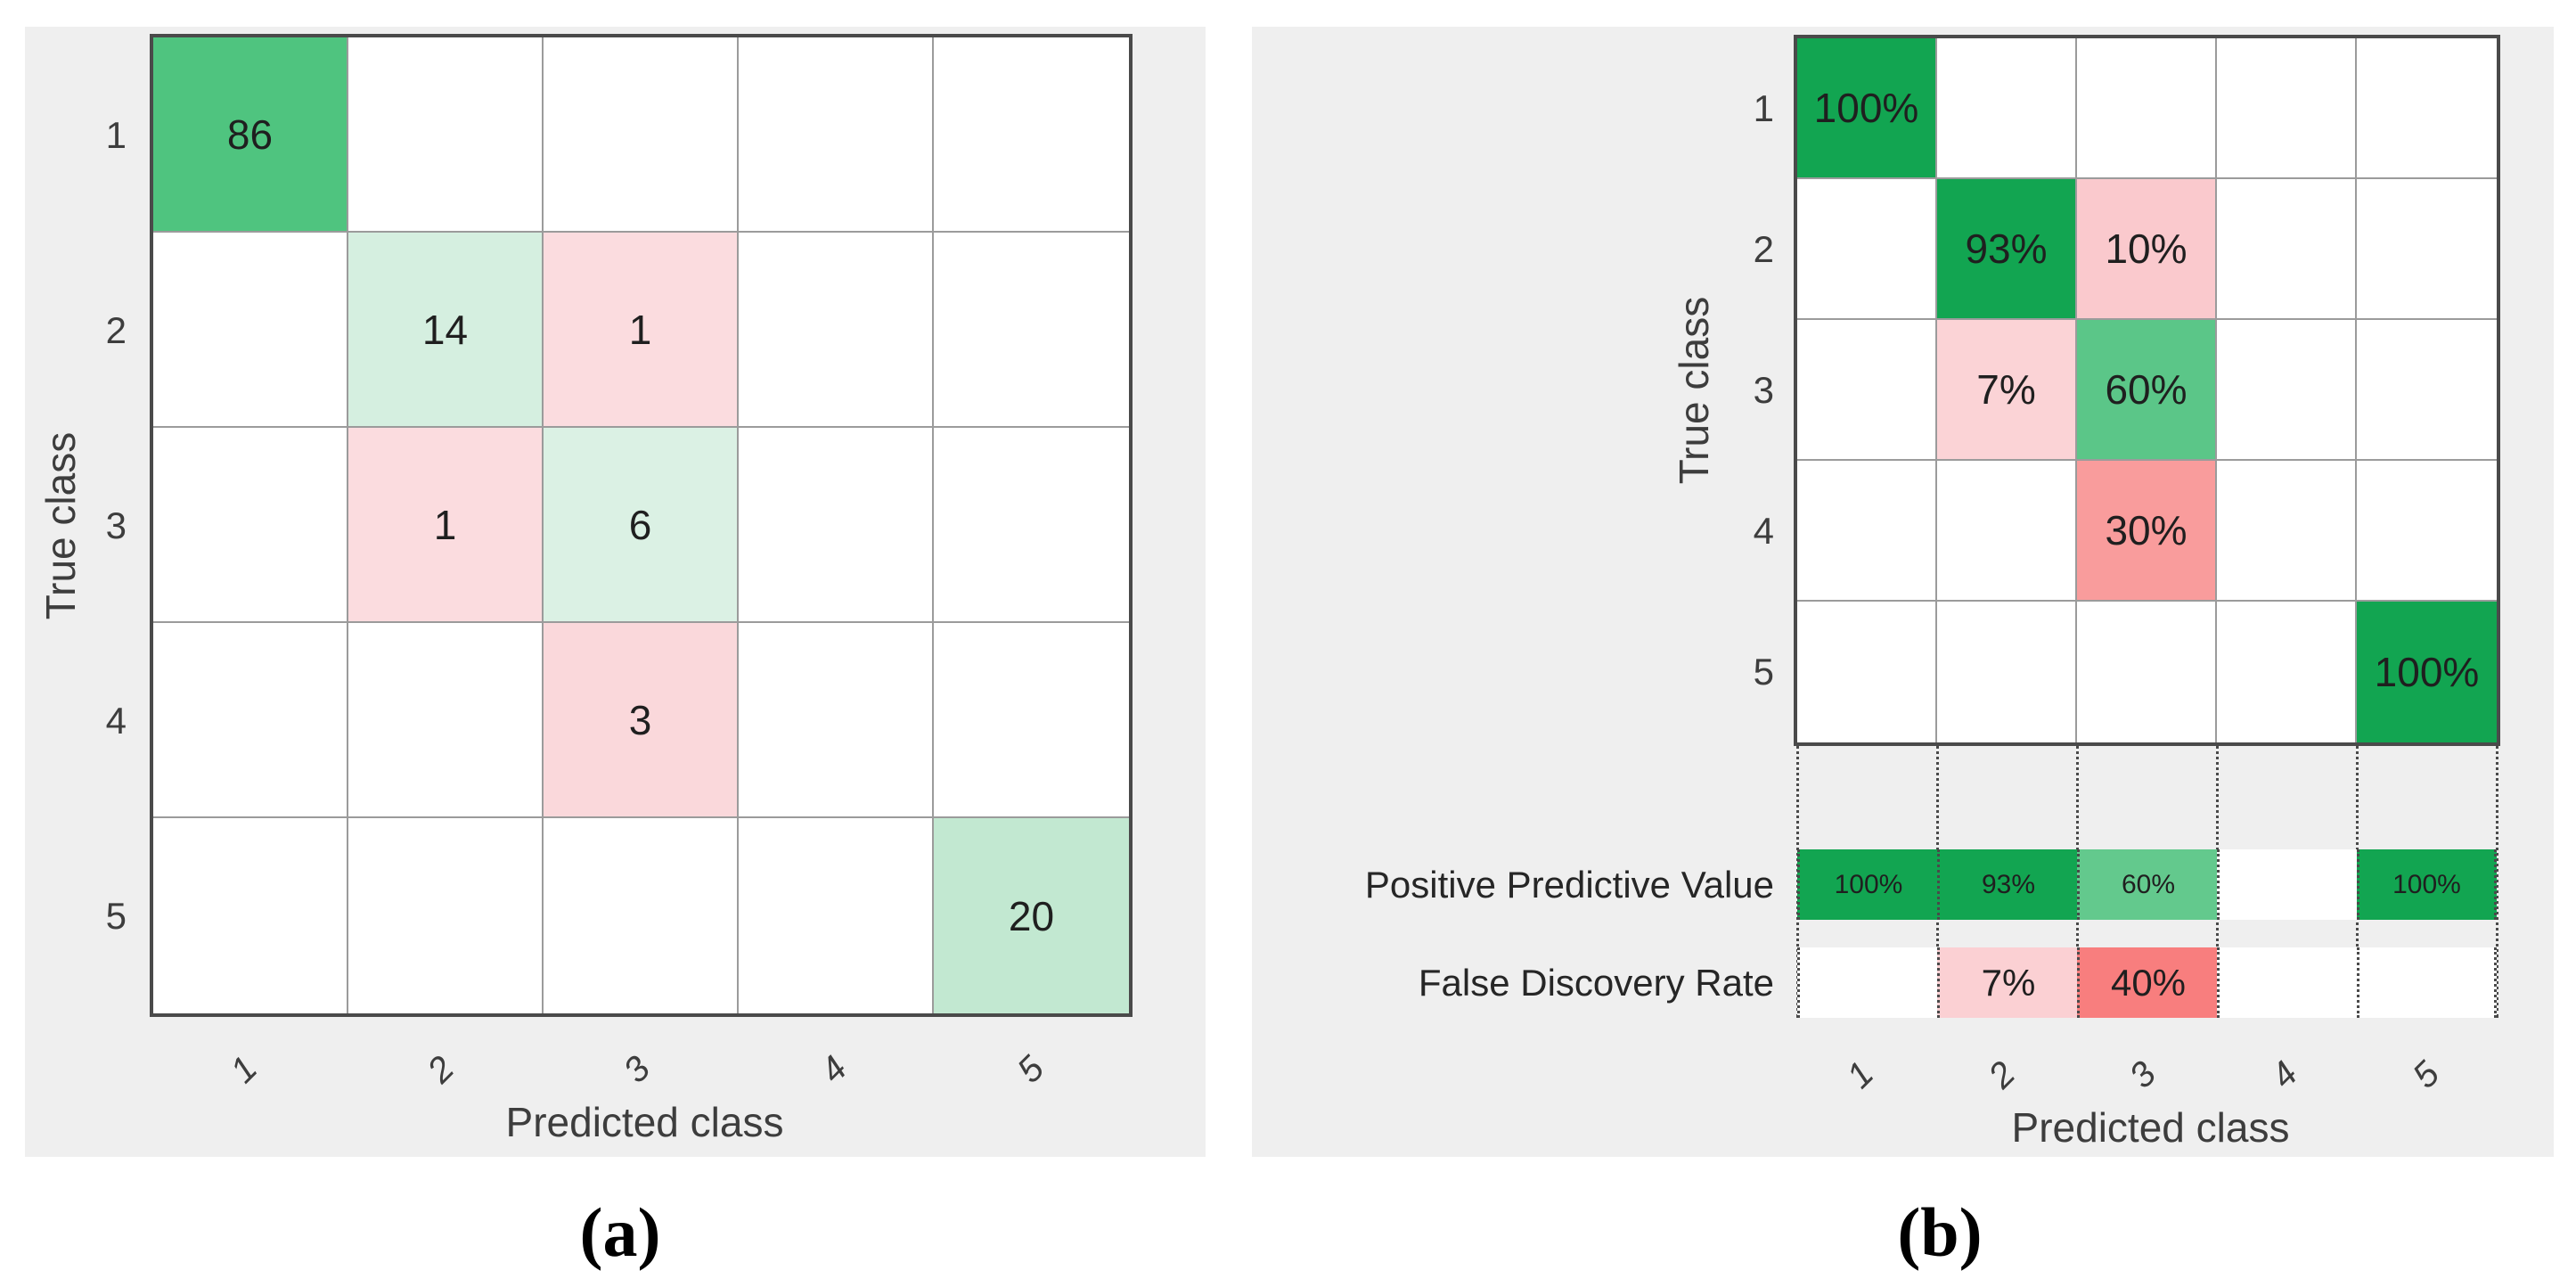 The height and width of the screenshot is (1287, 2576). What do you see at coordinates (2427, 884) in the screenshot?
I see `summary-cell-c5: 100%` at bounding box center [2427, 884].